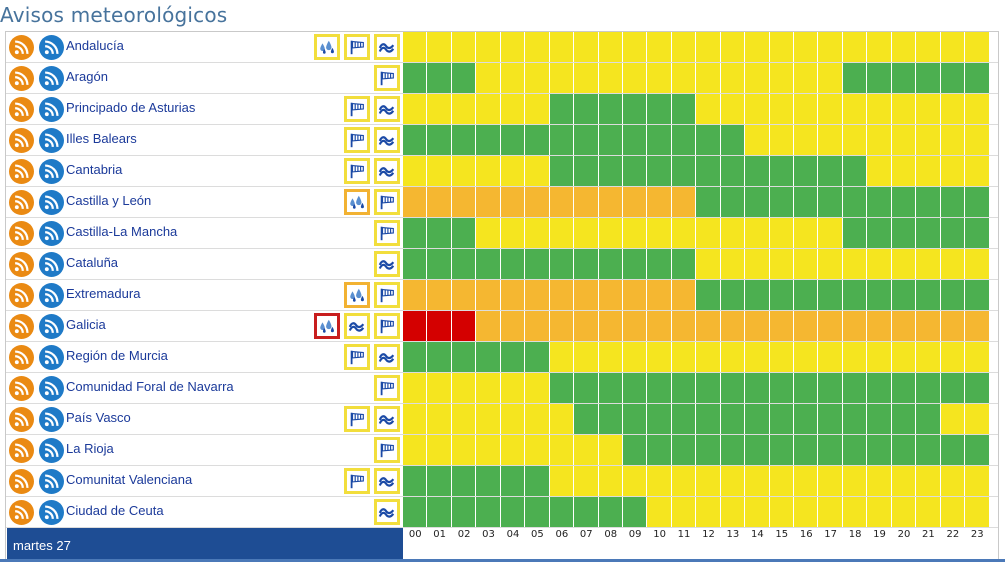 Image resolution: width=1005 pixels, height=571 pixels. Describe the element at coordinates (131, 107) in the screenshot. I see `region-name-link: Principado de Asturias` at that location.